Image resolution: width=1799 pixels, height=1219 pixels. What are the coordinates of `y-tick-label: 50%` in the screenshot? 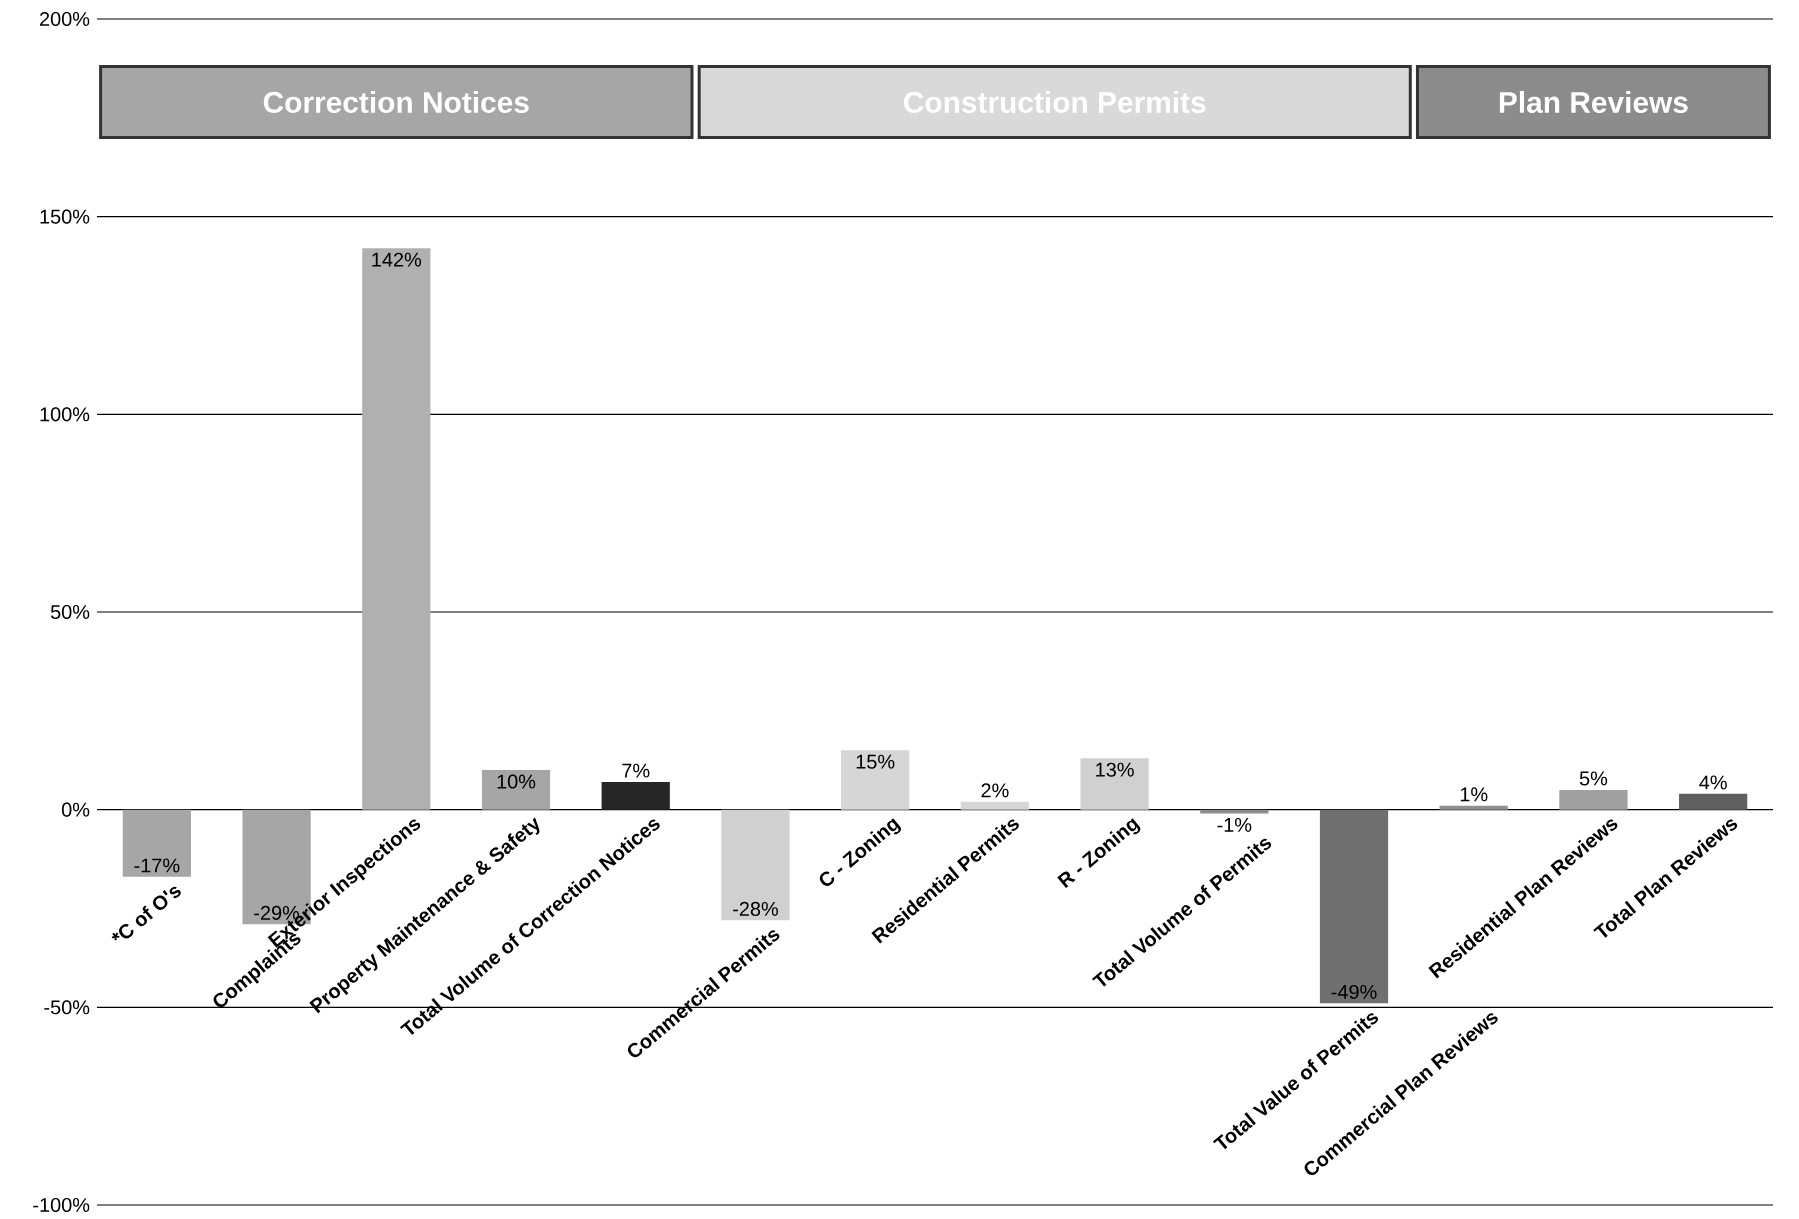 It's located at (70, 612).